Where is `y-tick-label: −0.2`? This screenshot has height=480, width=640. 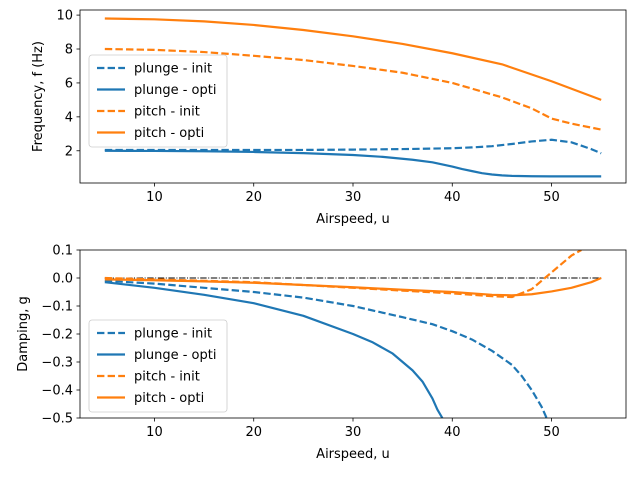
y-tick-label: −0.2 is located at coordinates (57, 335).